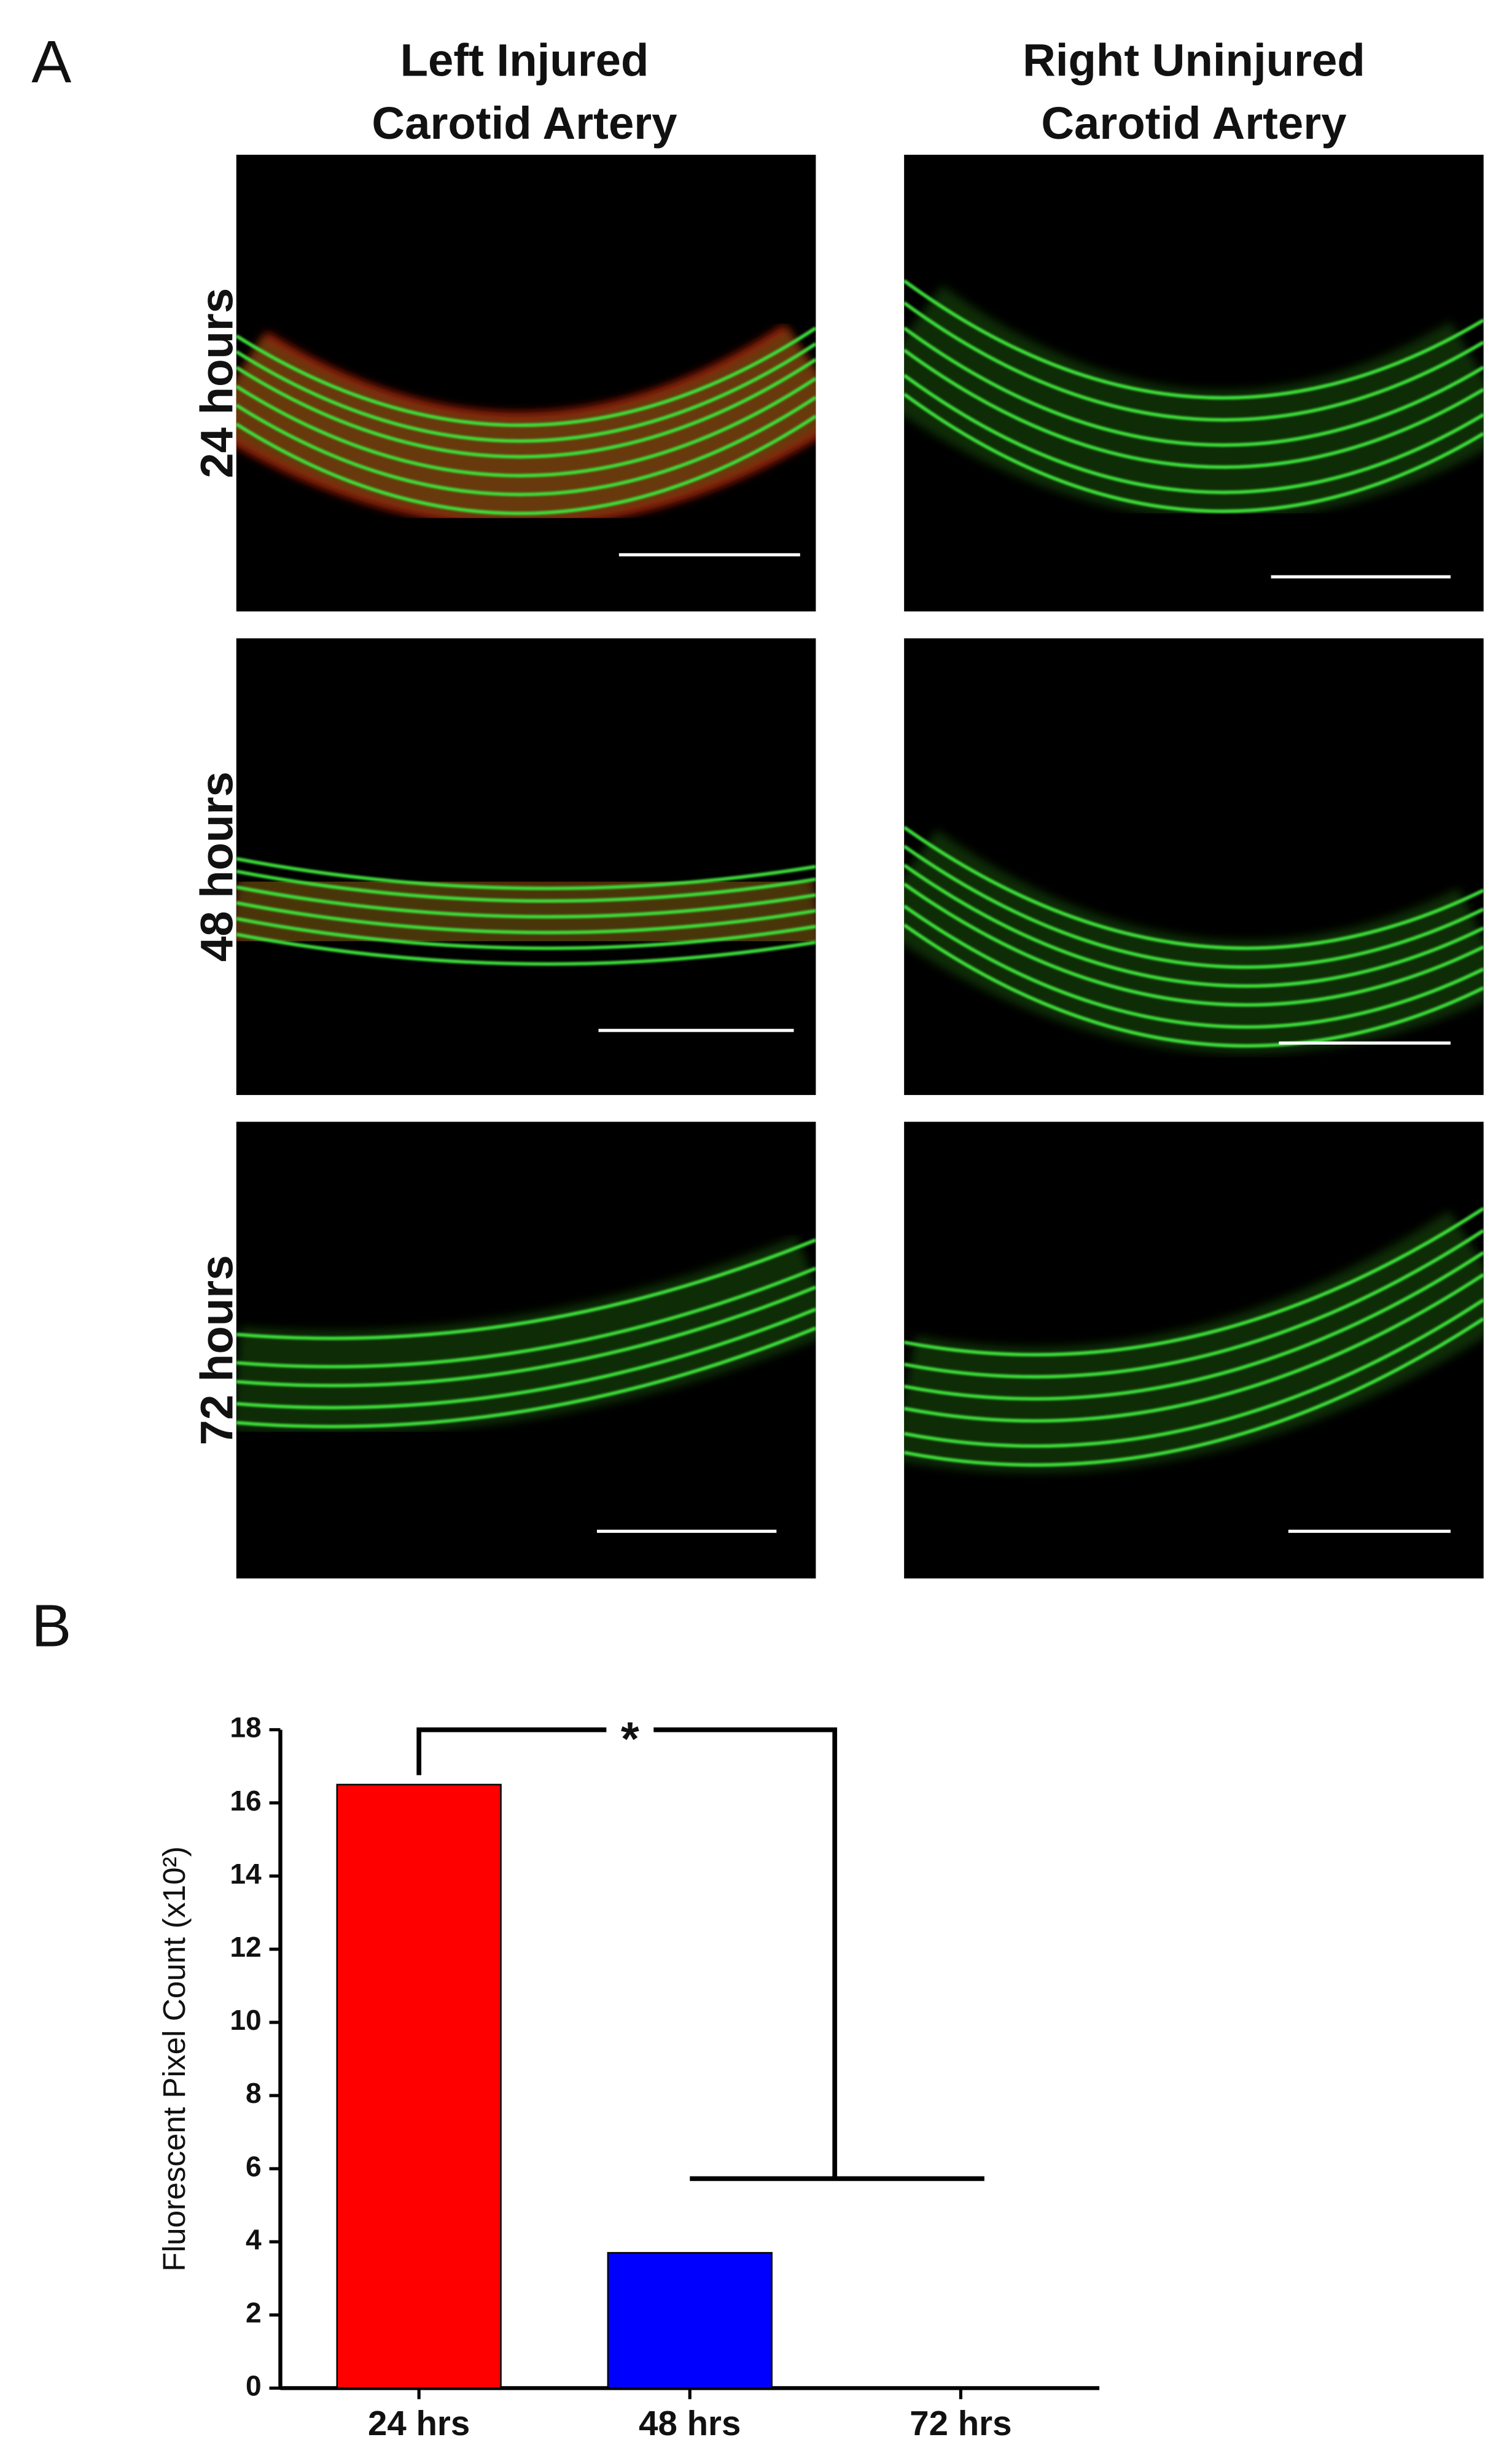 This screenshot has width=1512, height=2464. I want to click on y-tick-label: 4, so click(254, 2239).